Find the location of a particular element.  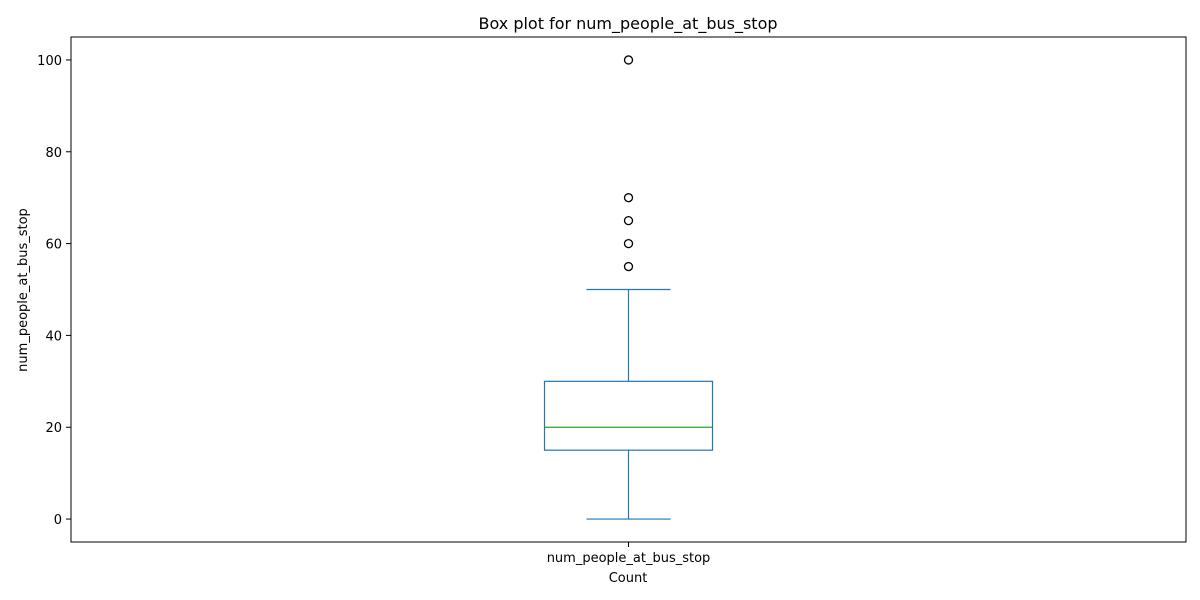

y-tick-label: 0 is located at coordinates (58, 520).